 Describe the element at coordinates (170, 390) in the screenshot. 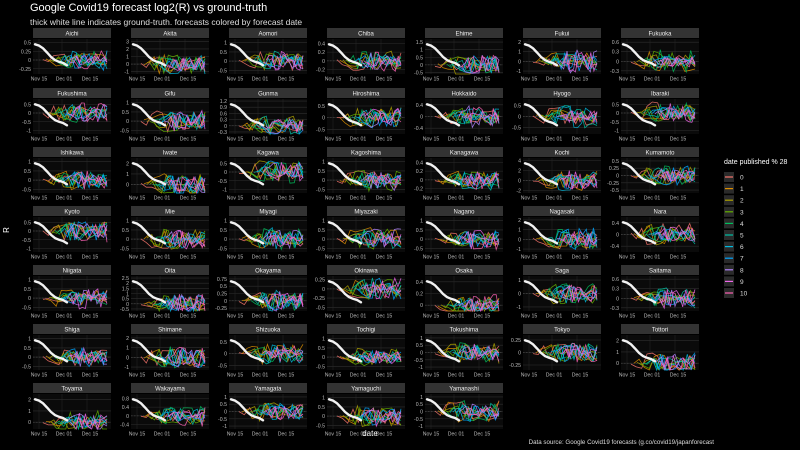

I see `facet-label: Wakayama` at that location.